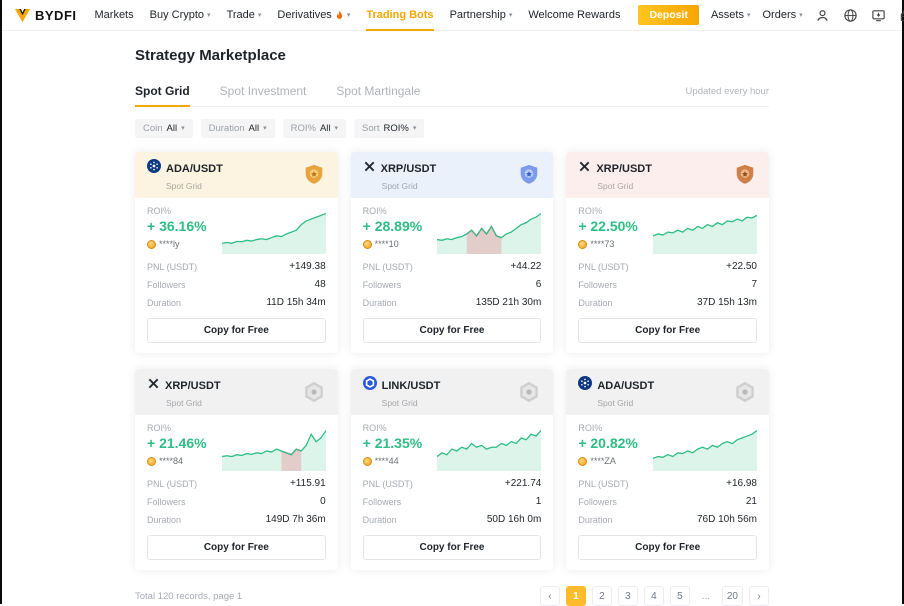 This screenshot has width=904, height=606. What do you see at coordinates (727, 91) in the screenshot?
I see `updated-note: Updated every hour` at bounding box center [727, 91].